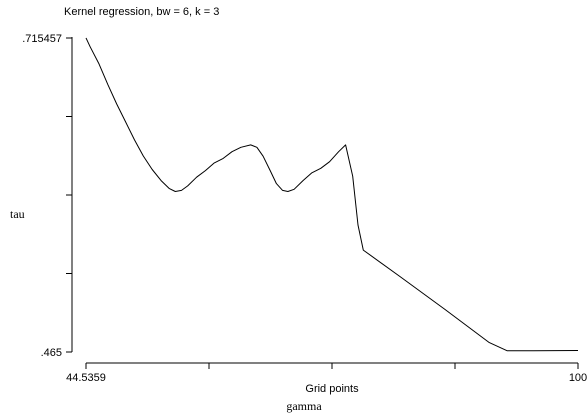 The width and height of the screenshot is (588, 417). What do you see at coordinates (42, 39) in the screenshot?
I see `y-tick-label: .715457` at bounding box center [42, 39].